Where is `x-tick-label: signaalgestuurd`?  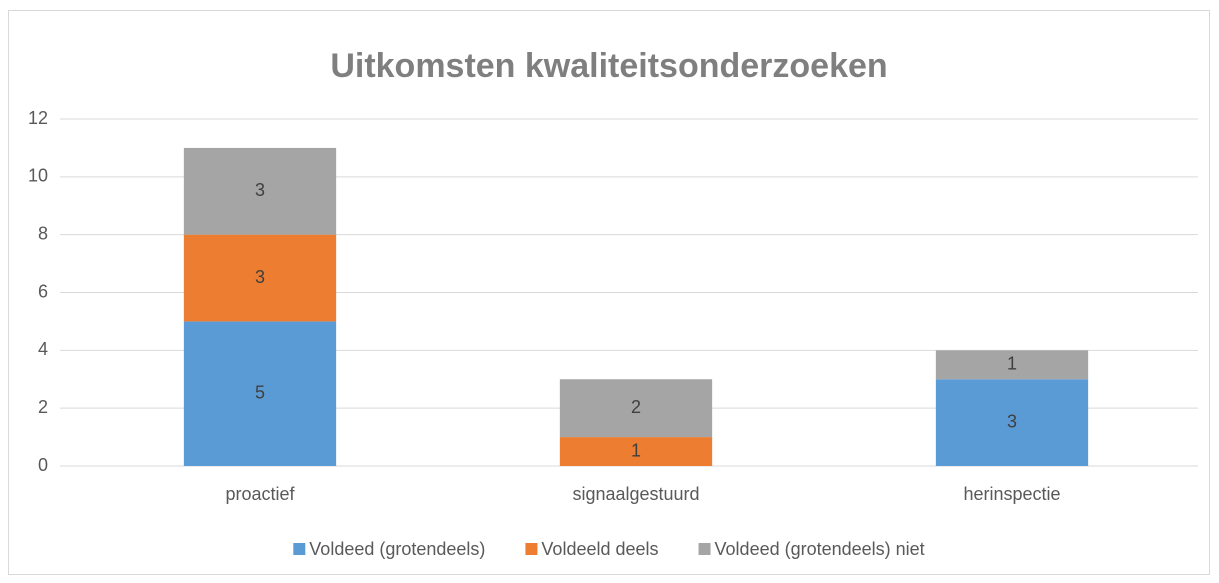 x-tick-label: signaalgestuurd is located at coordinates (635, 494).